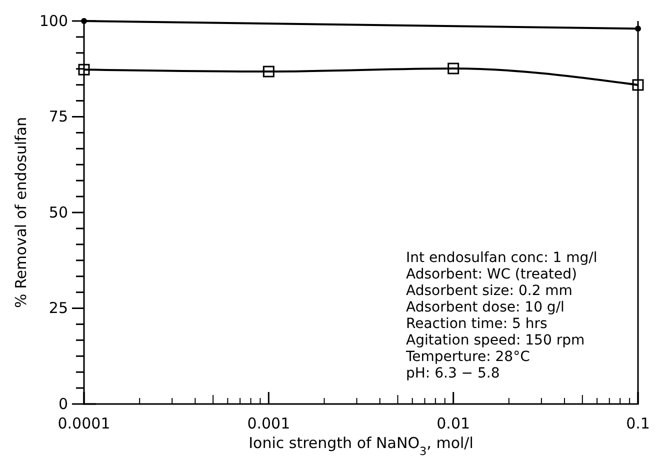 The height and width of the screenshot is (456, 657). I want to click on y-axis-title: % Removal of endosulfan, so click(21, 212).